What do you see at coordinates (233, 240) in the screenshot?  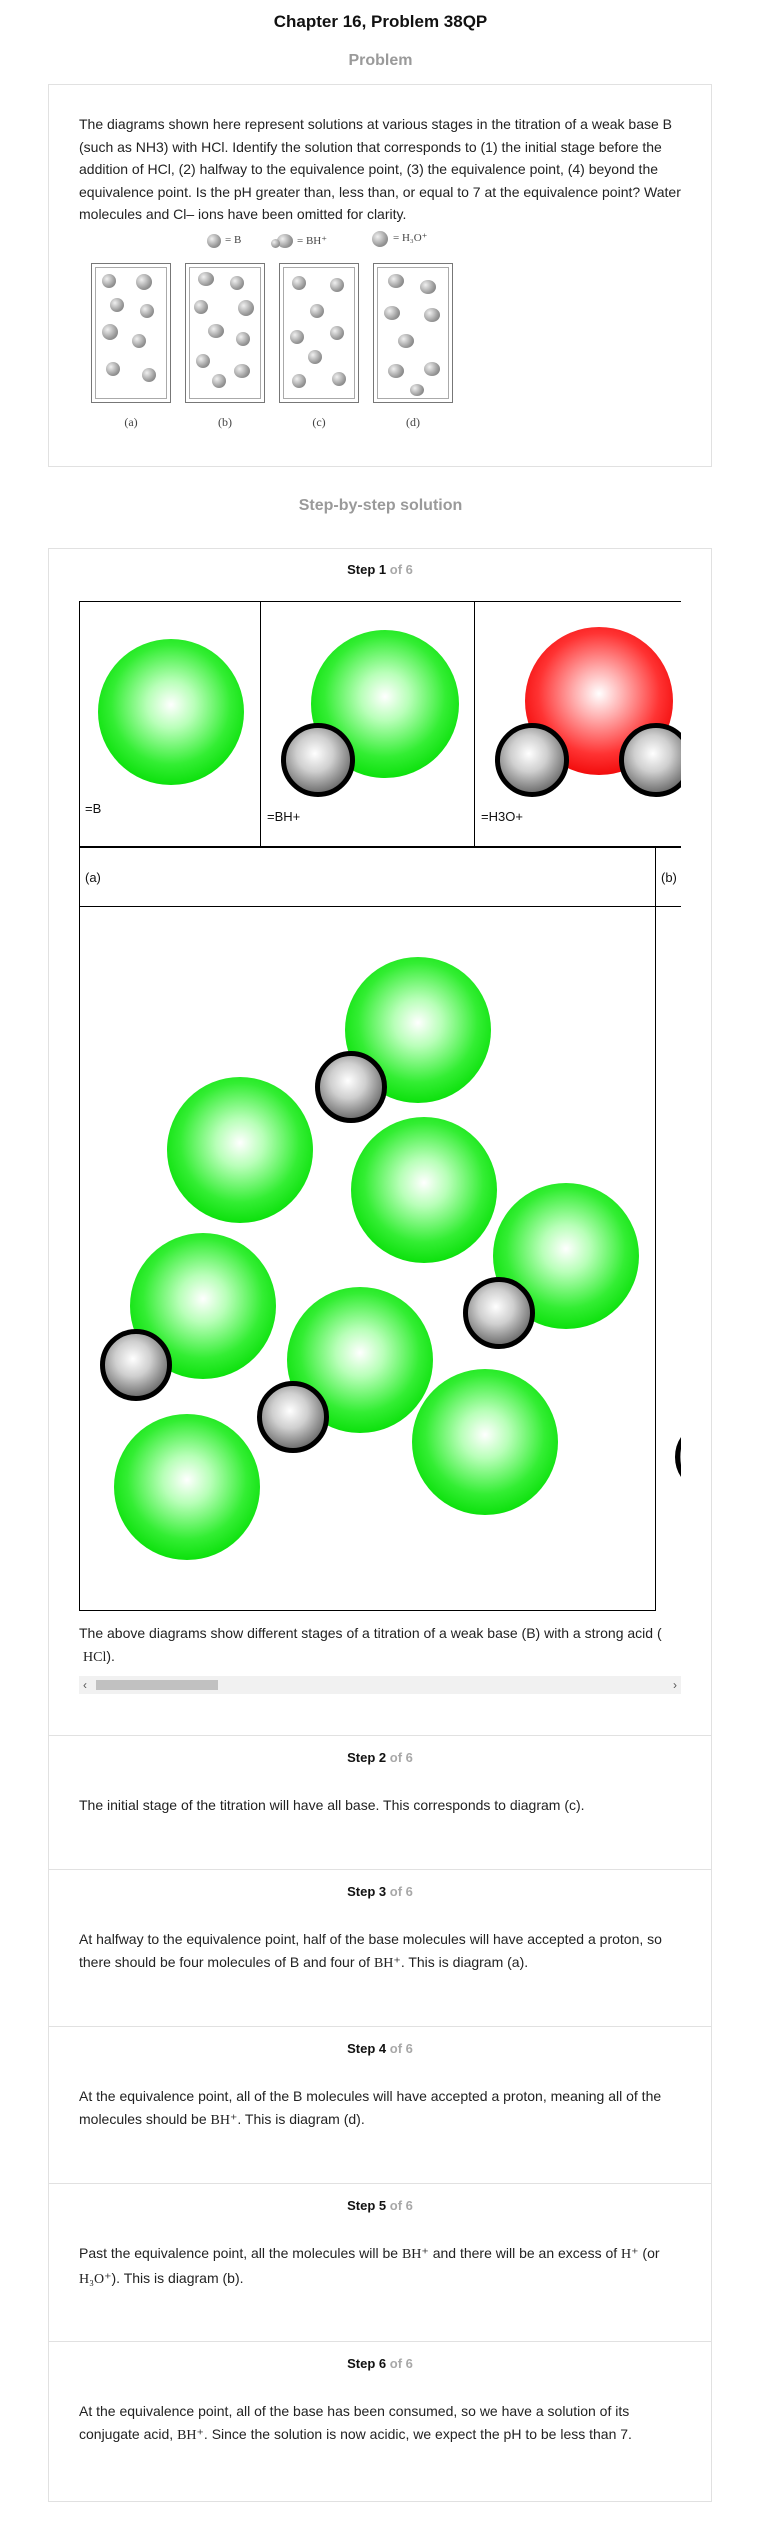 I see `legend-b-label: = B` at bounding box center [233, 240].